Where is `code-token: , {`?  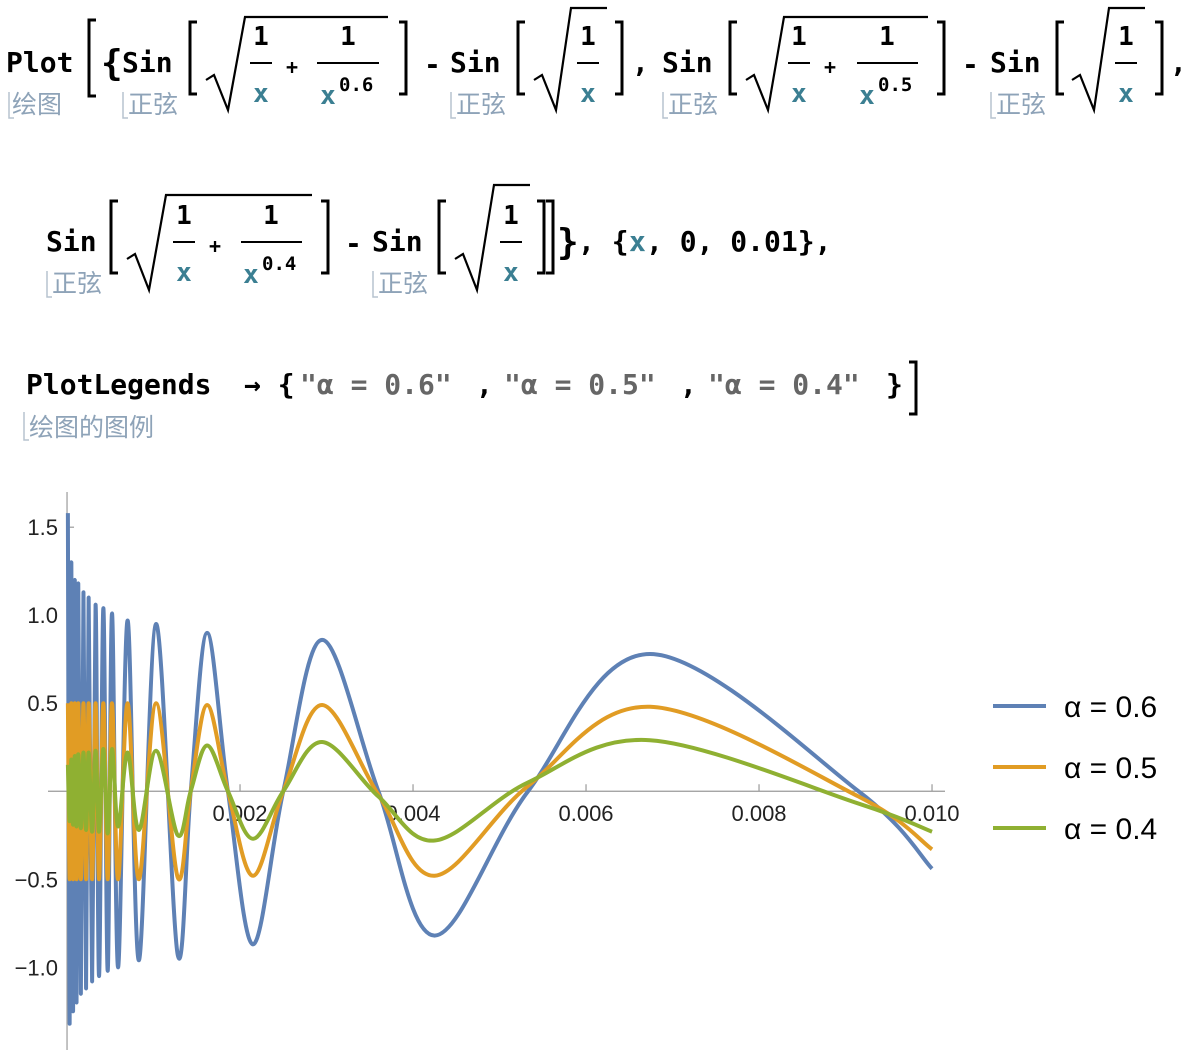
code-token: , { is located at coordinates (603, 241).